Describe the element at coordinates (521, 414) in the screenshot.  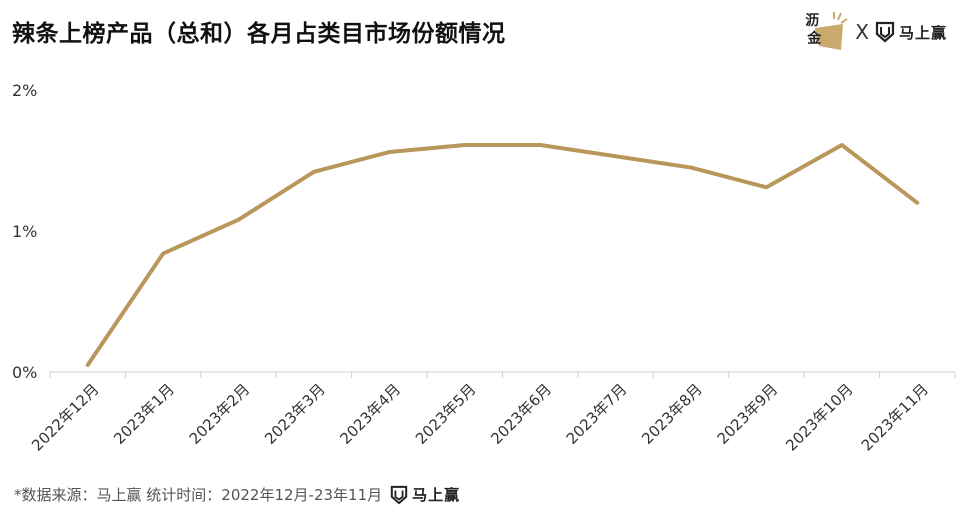
I see `x-tick-label: 2023年6月` at that location.